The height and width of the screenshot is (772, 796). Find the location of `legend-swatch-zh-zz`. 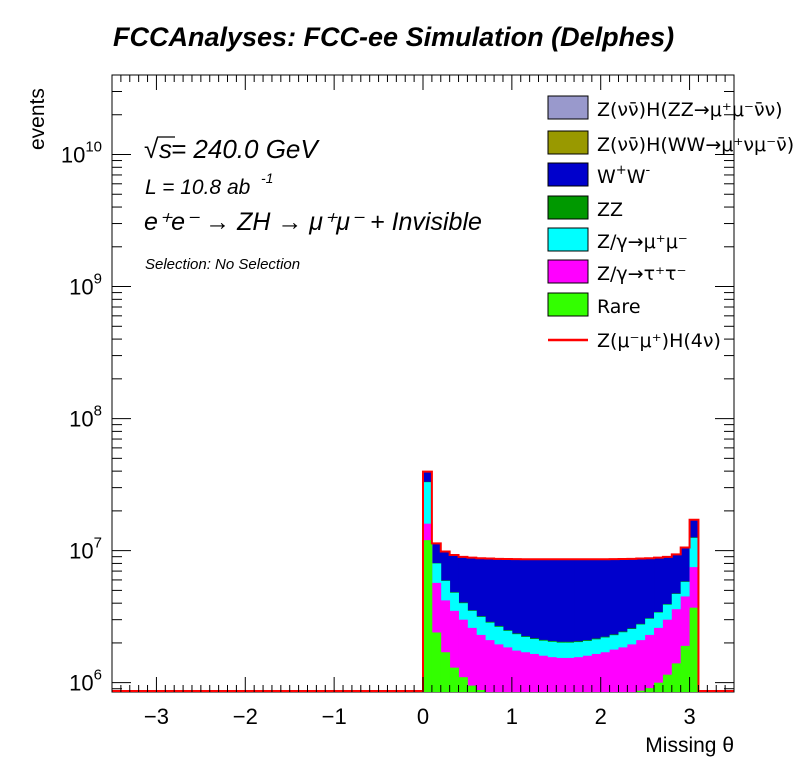

legend-swatch-zh-zz is located at coordinates (568, 107).